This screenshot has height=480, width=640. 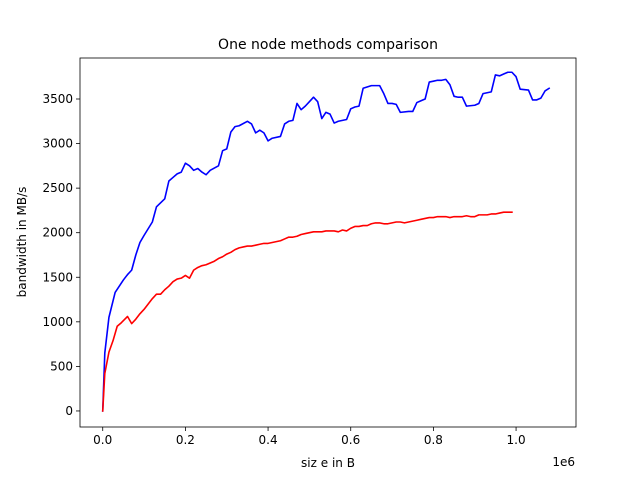 I want to click on y-tick-label: 3000, so click(x=57, y=144).